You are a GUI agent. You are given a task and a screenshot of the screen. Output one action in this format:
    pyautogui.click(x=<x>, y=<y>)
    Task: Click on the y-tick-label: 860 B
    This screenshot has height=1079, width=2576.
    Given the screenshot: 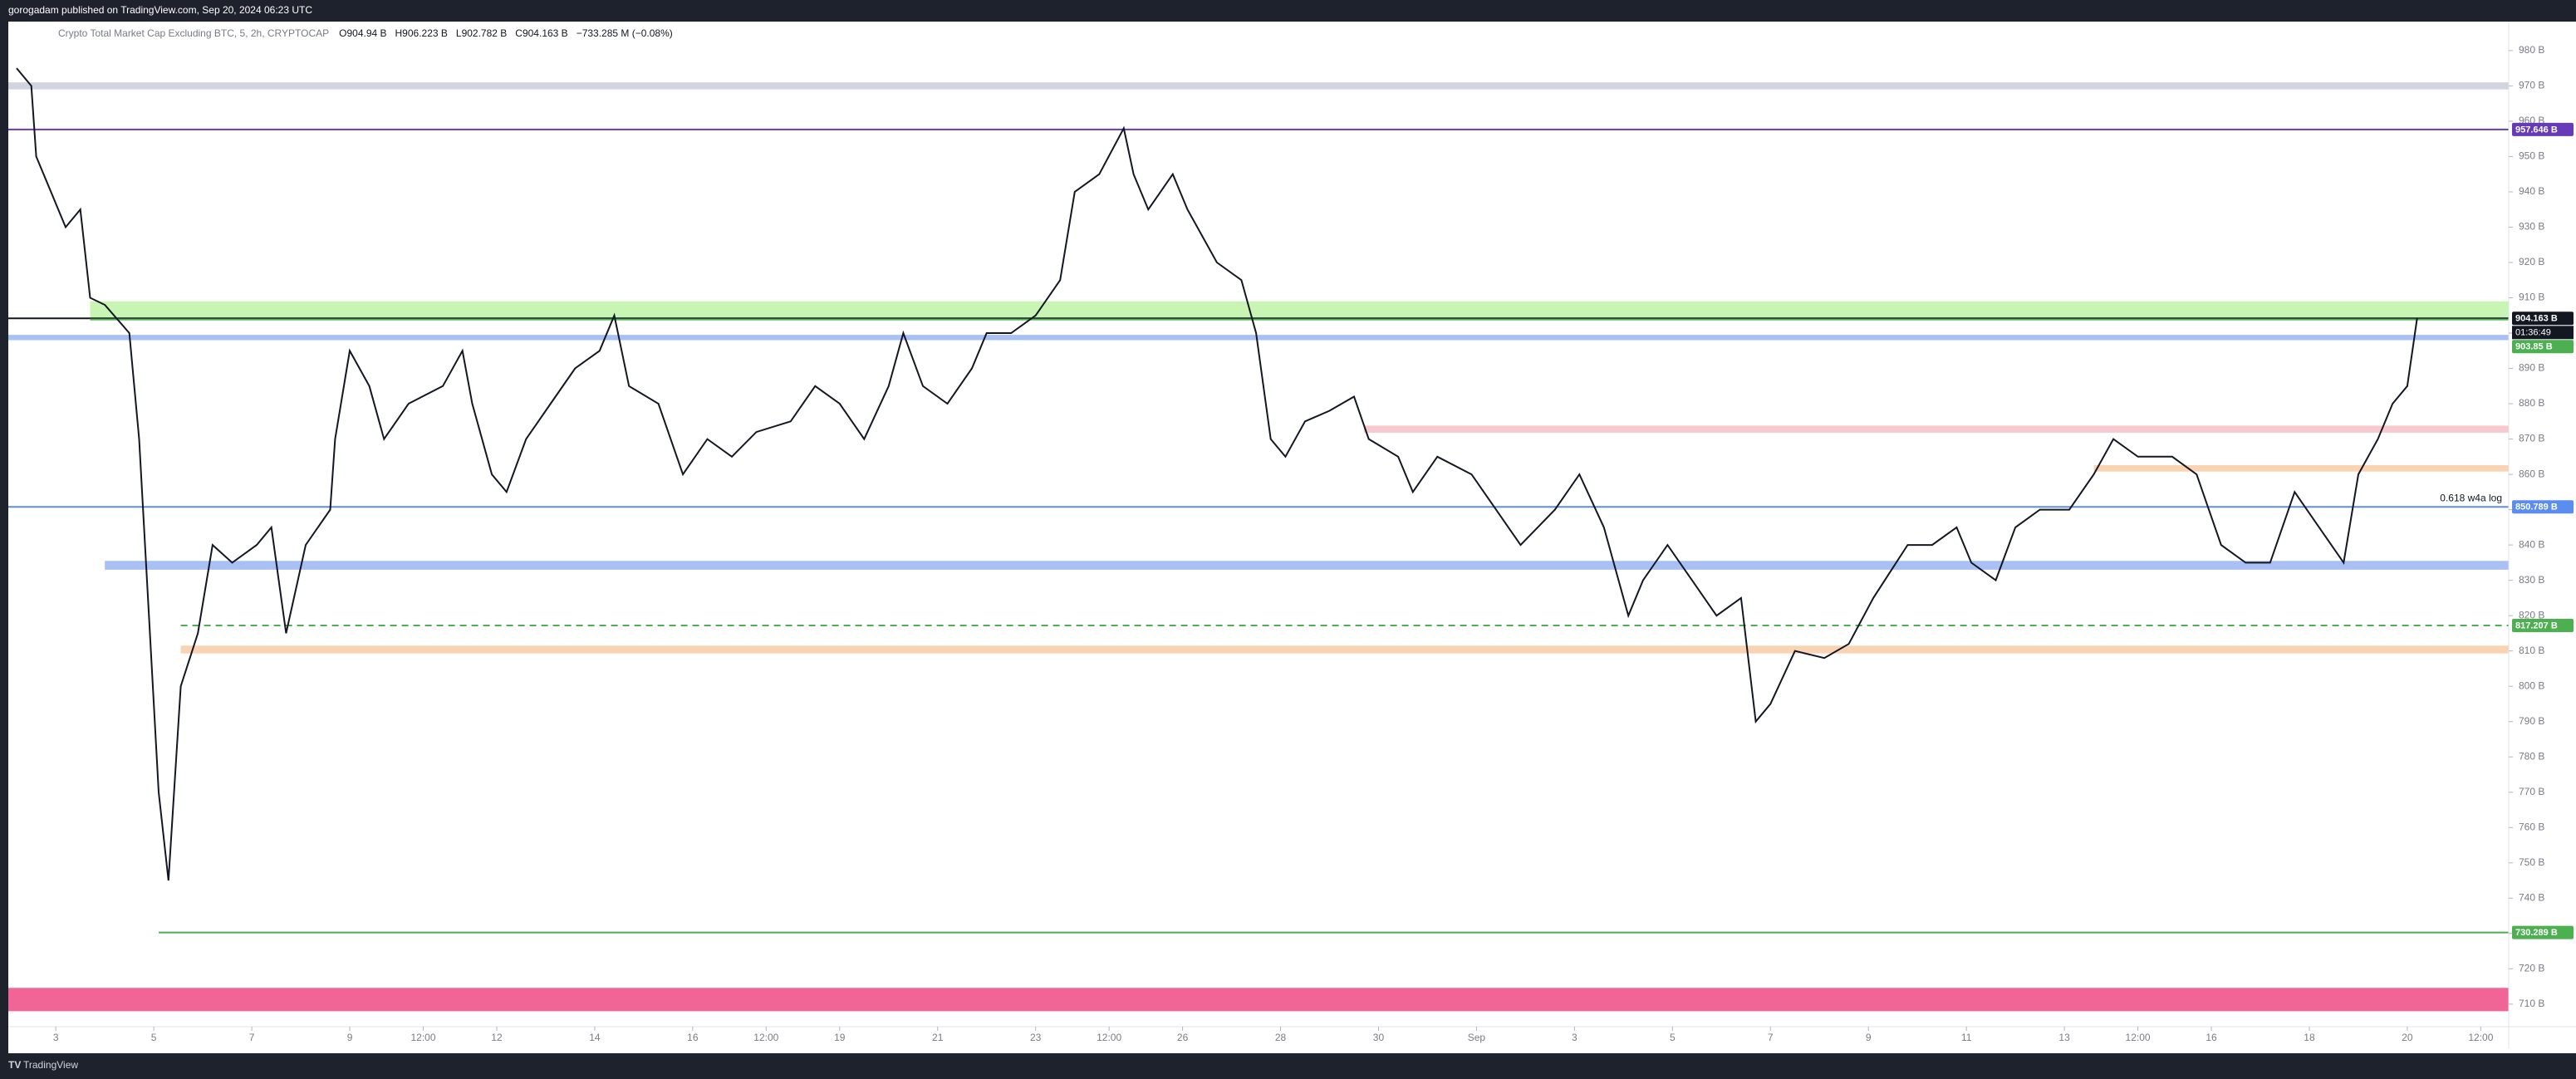 What is the action you would take?
    pyautogui.click(x=2531, y=473)
    